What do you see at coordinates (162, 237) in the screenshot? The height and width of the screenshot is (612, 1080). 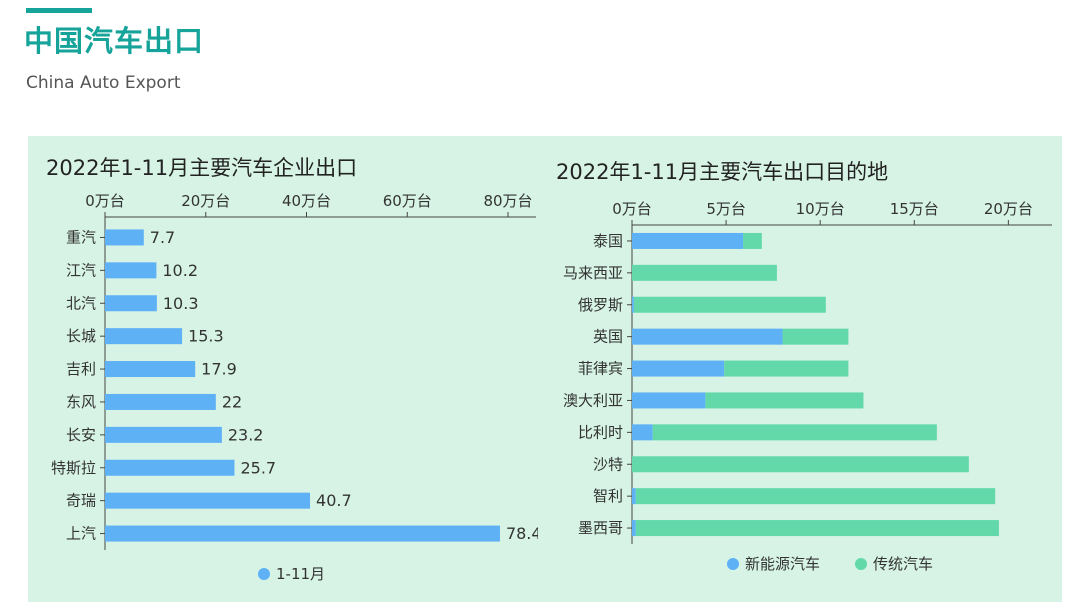 I see `data-label: 7.7` at bounding box center [162, 237].